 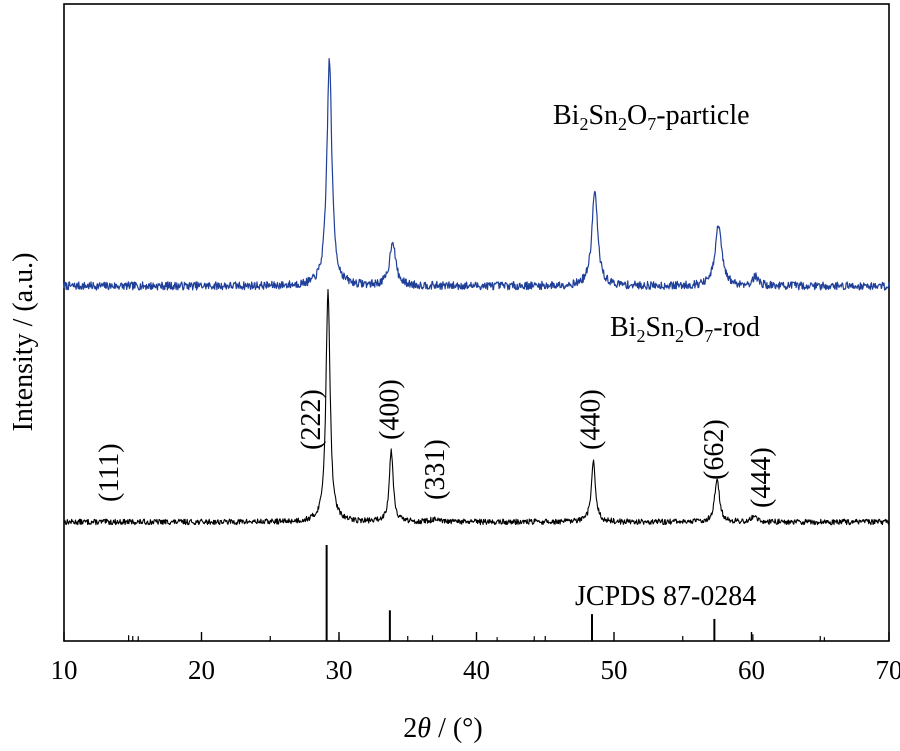 I want to click on x-axis-label: 2θ / (°), so click(x=442, y=728).